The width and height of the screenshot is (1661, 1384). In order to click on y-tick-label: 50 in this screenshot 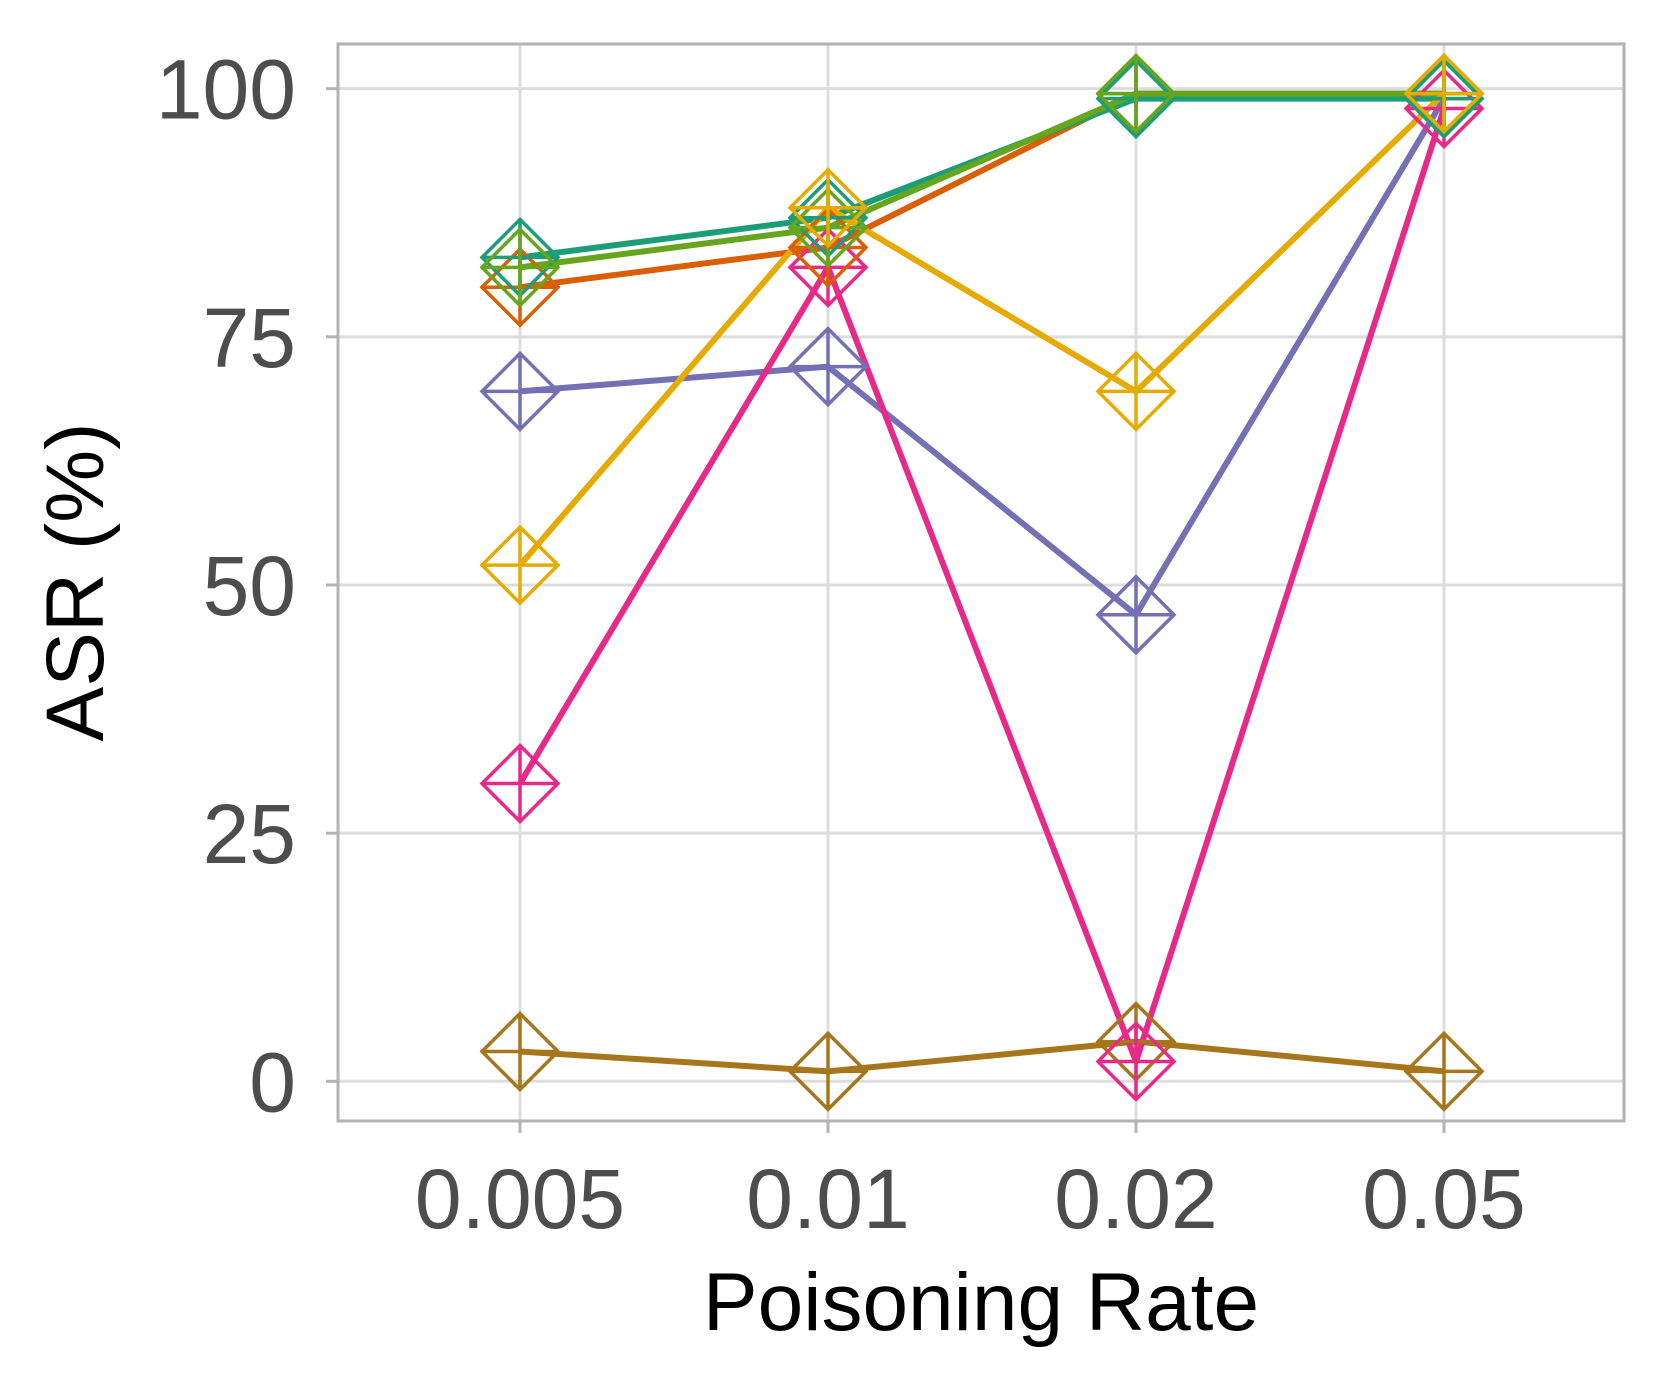, I will do `click(249, 586)`.